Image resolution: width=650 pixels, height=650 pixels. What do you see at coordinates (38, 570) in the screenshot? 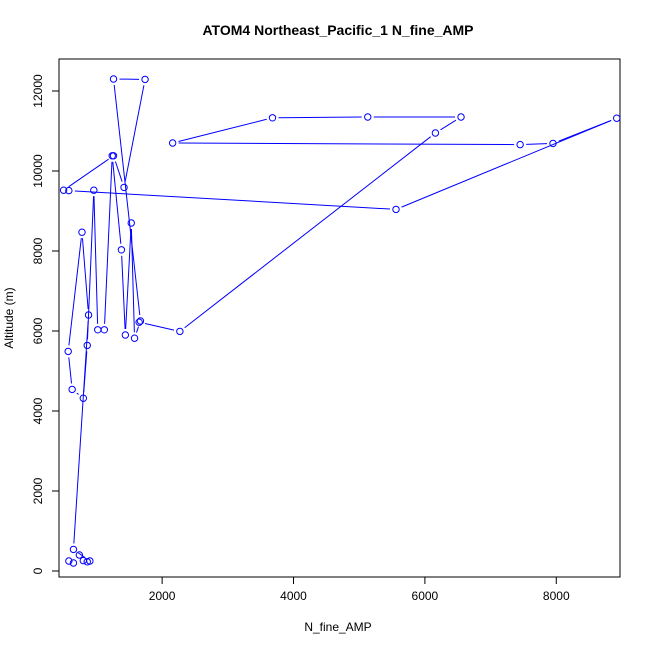
I see `y-tick-label: 0` at bounding box center [38, 570].